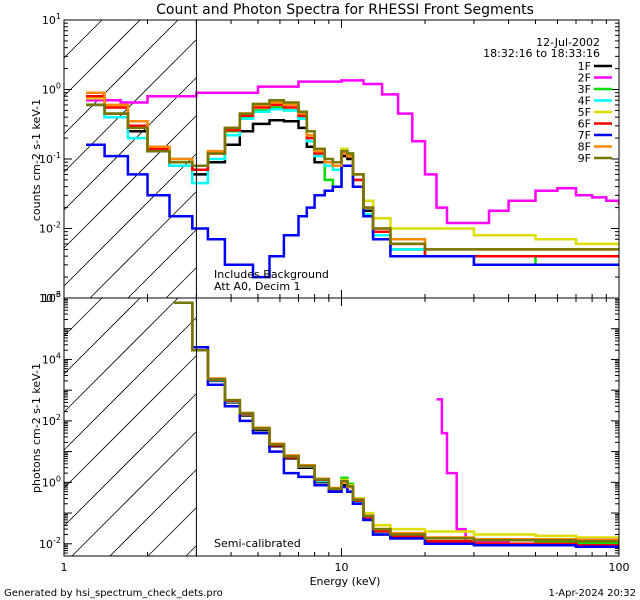 Image resolution: width=640 pixels, height=600 pixels. I want to click on x-tick-label: 100, so click(619, 567).